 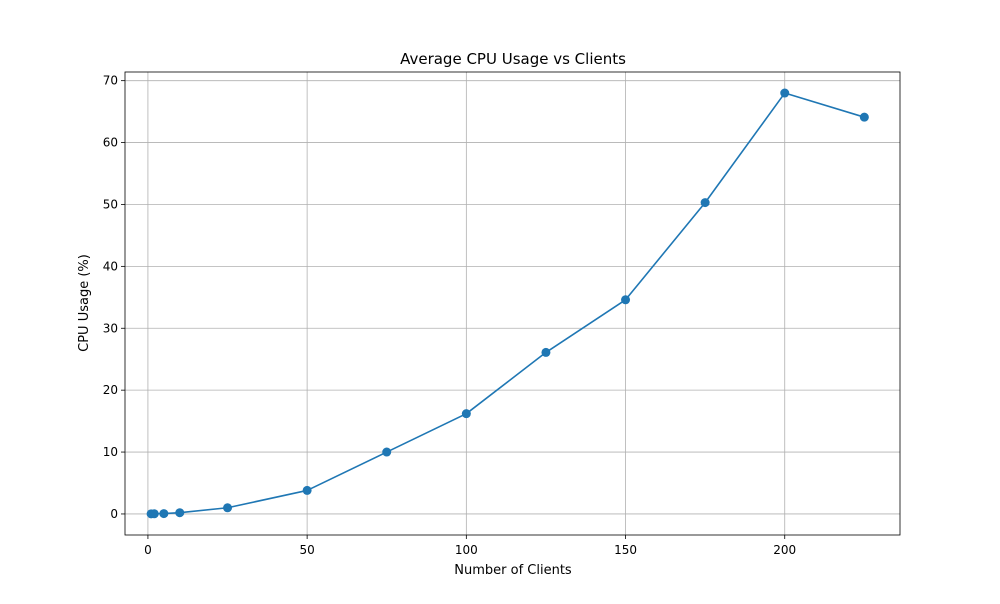 I want to click on y-tick-label: 60, so click(x=110, y=143).